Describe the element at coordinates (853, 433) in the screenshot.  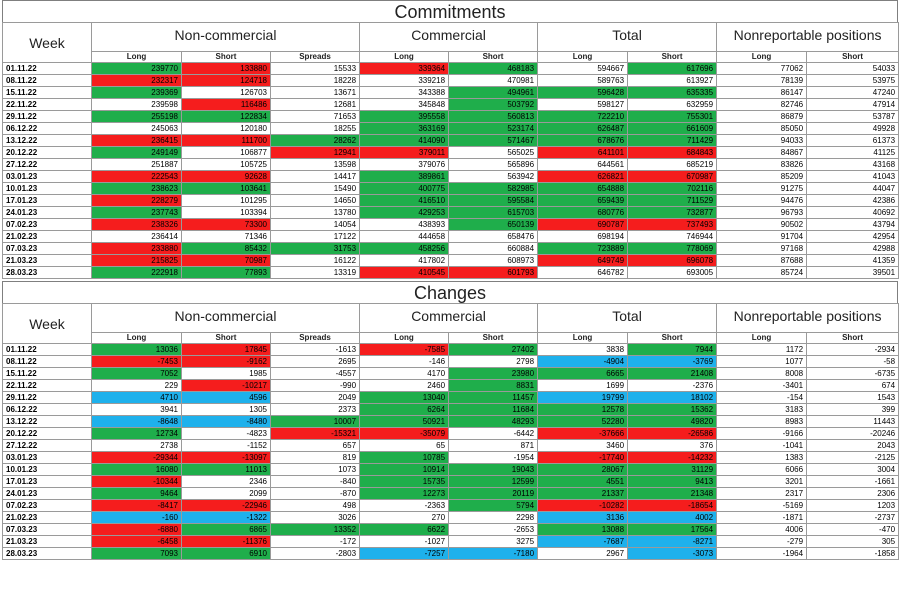
I see `nonreportable-short-cell: -20246` at that location.